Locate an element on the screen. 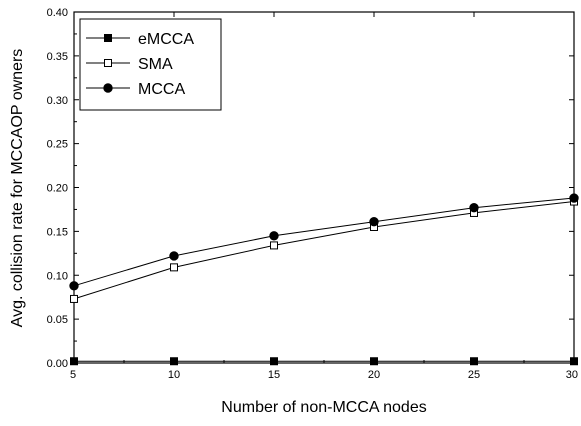  legend-entry-emcca: eMCCA is located at coordinates (140, 39).